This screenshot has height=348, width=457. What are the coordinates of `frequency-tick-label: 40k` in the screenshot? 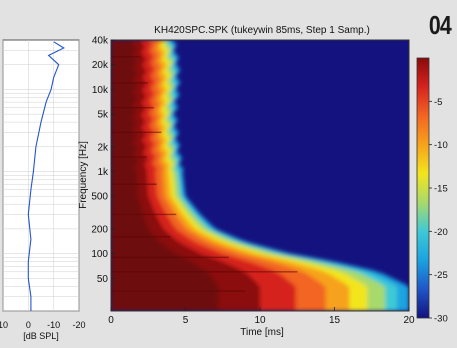 It's located at (100, 41).